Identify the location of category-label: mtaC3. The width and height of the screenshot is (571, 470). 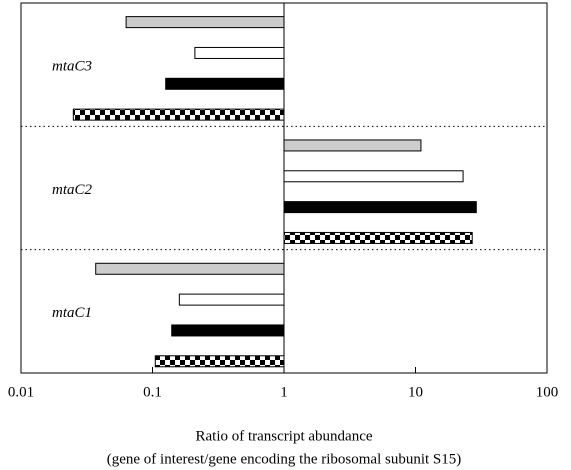
(72, 67).